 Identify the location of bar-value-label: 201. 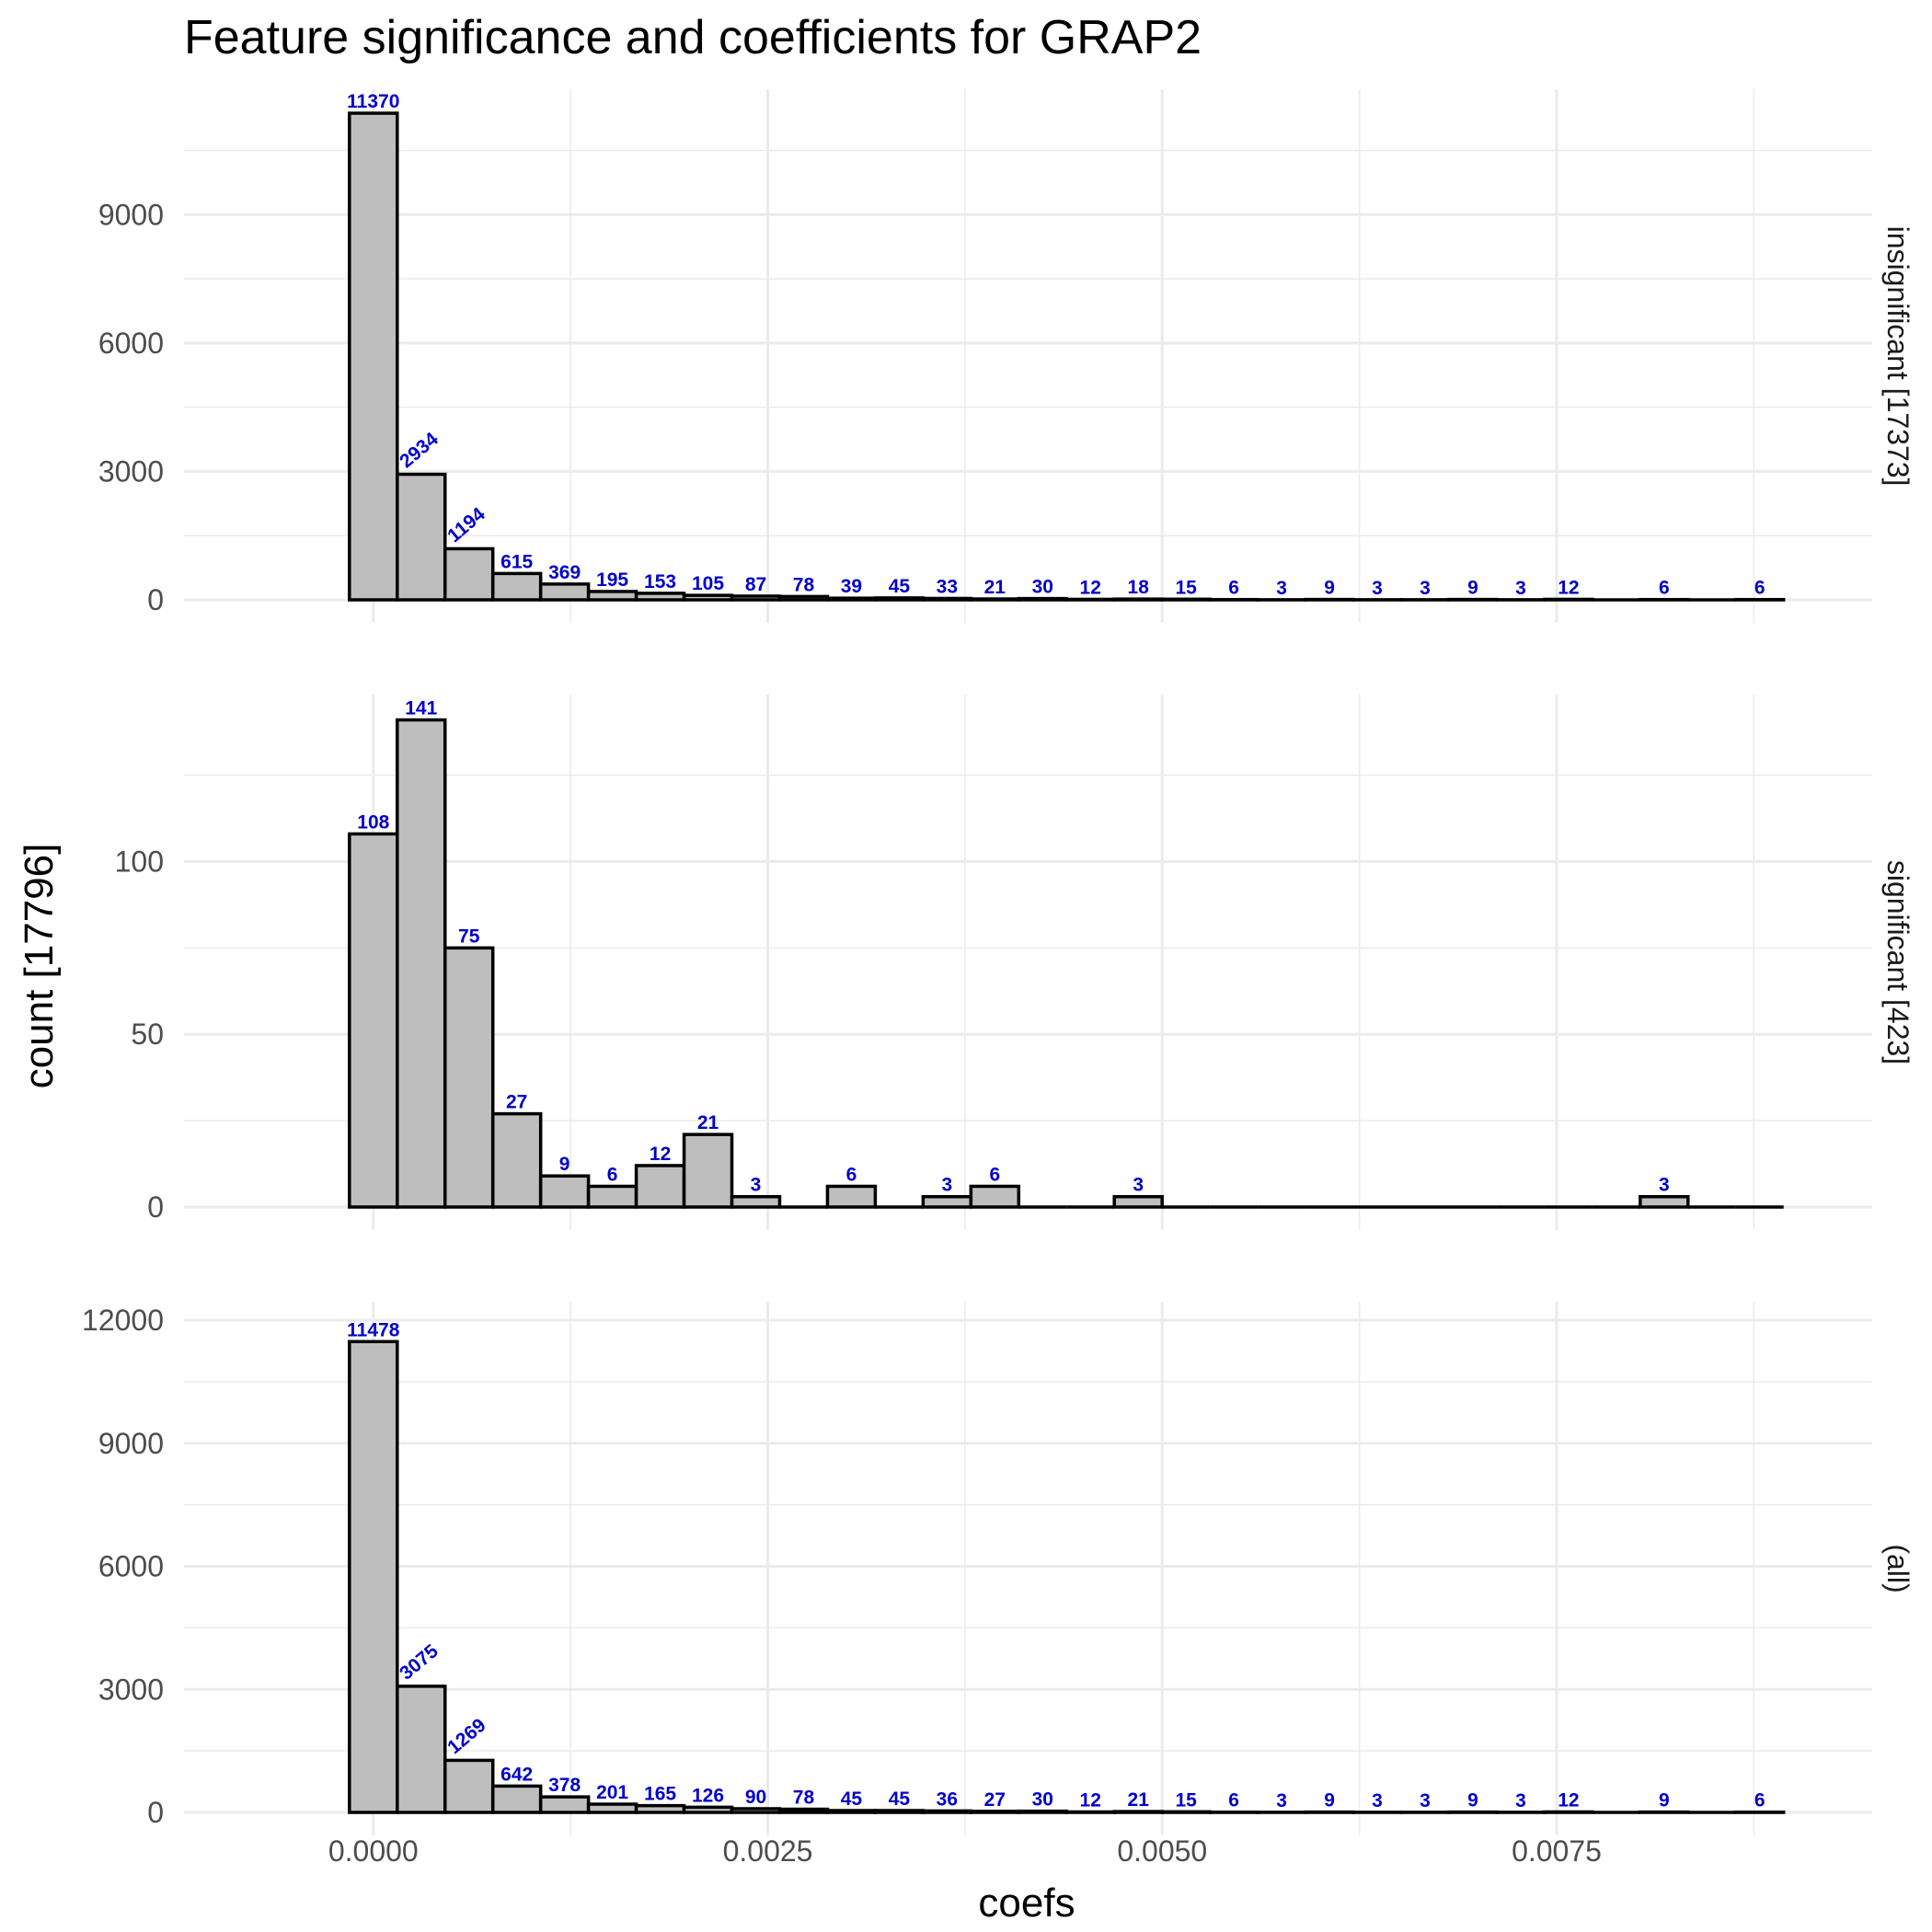
(612, 1792).